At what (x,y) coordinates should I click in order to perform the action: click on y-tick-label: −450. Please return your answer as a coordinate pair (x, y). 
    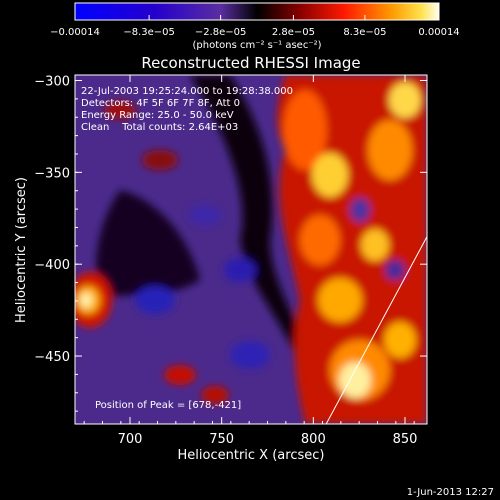
    Looking at the image, I should click on (52, 357).